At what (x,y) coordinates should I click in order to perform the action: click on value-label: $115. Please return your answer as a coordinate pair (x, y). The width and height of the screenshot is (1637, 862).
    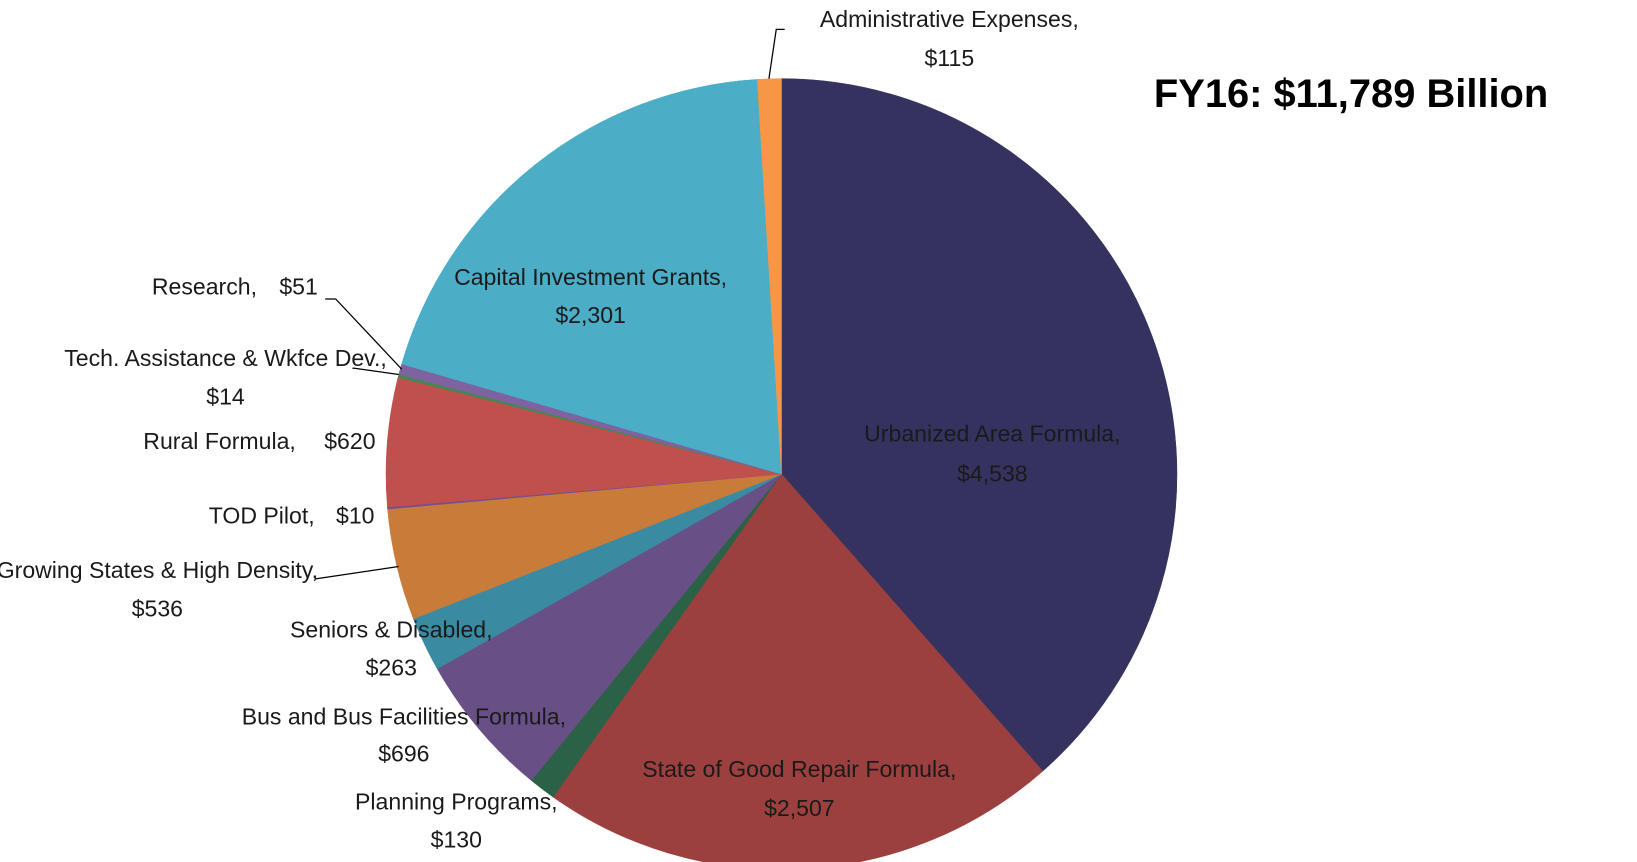
    Looking at the image, I should click on (950, 58).